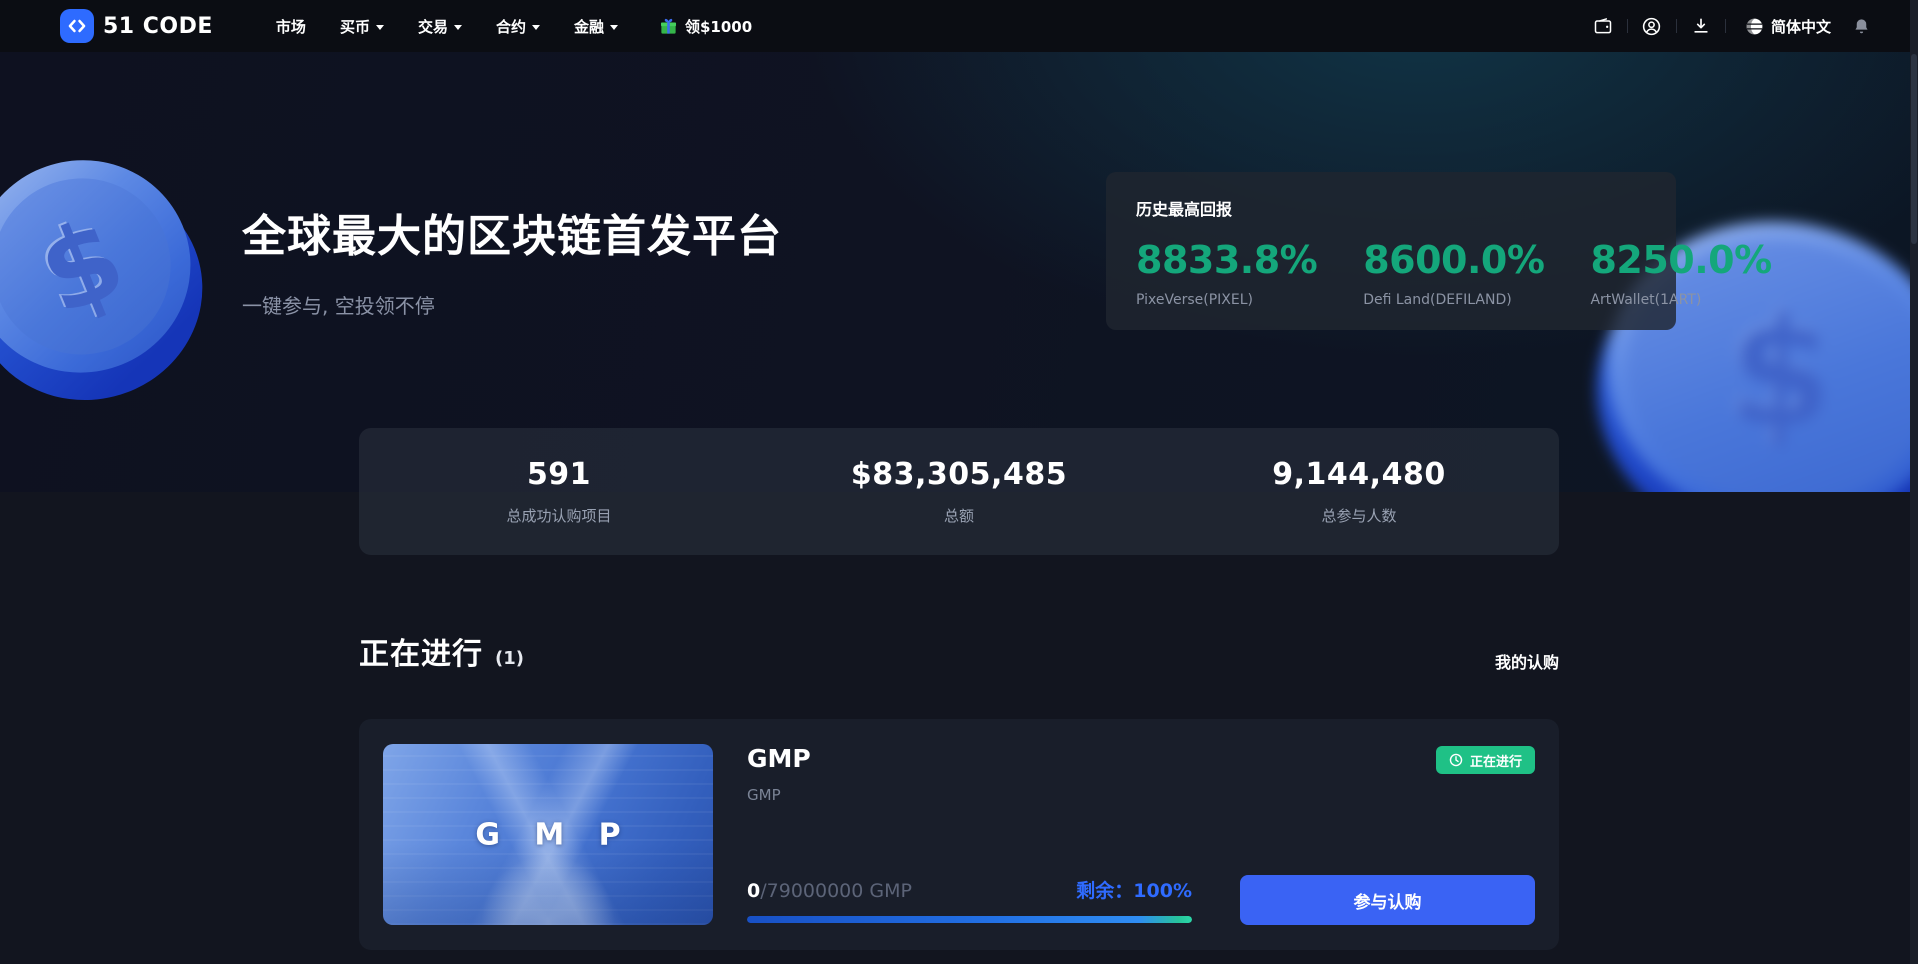 This screenshot has width=1918, height=964. I want to click on hero-text-block: 全球最大的区块链首发平台 一键参与, 空投领不停, so click(512, 259).